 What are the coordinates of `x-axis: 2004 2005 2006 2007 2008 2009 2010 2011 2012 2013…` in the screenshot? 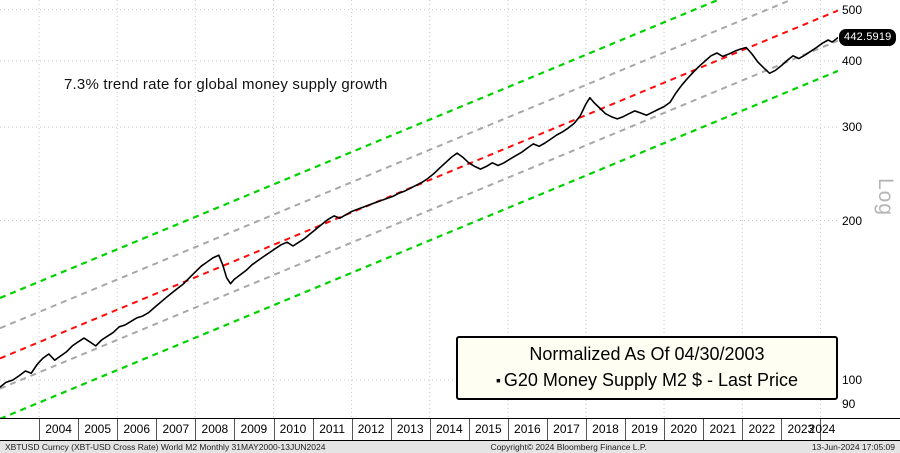 It's located at (450, 429).